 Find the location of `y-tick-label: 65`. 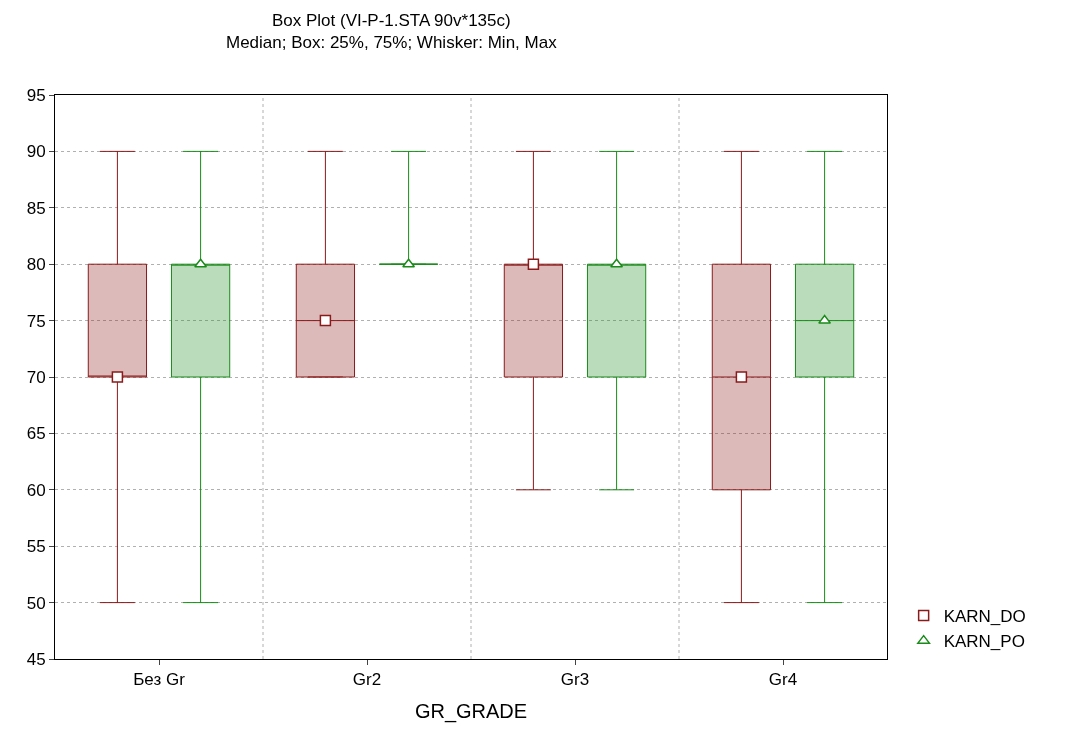

y-tick-label: 65 is located at coordinates (36, 434).